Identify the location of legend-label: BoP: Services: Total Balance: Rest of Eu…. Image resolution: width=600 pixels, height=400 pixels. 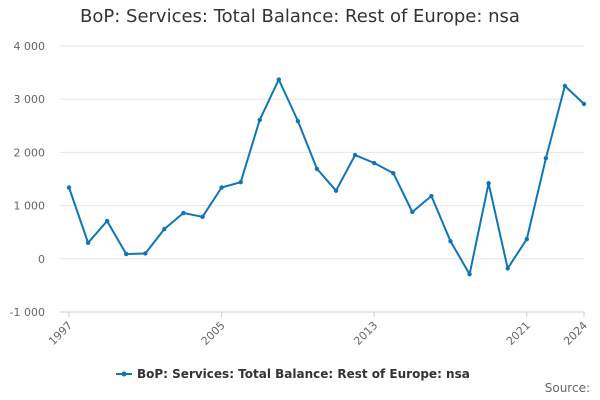
(303, 374).